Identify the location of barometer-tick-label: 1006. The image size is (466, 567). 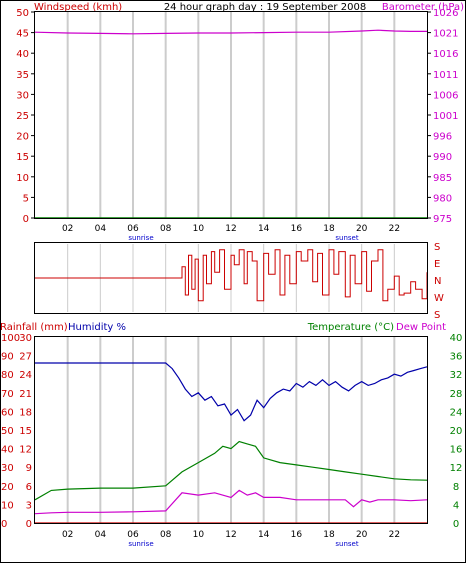
(445, 95).